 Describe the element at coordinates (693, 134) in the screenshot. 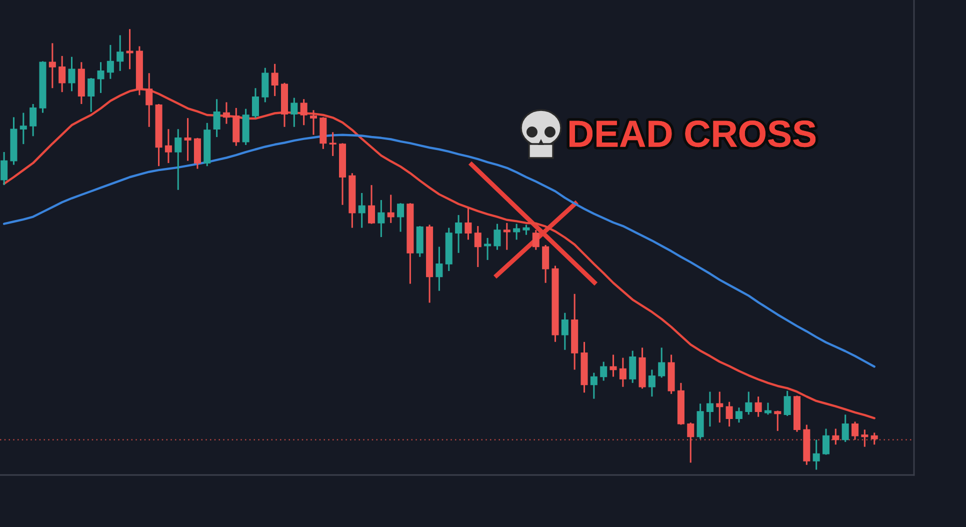

I see `annotation: DEAD CROSS` at that location.